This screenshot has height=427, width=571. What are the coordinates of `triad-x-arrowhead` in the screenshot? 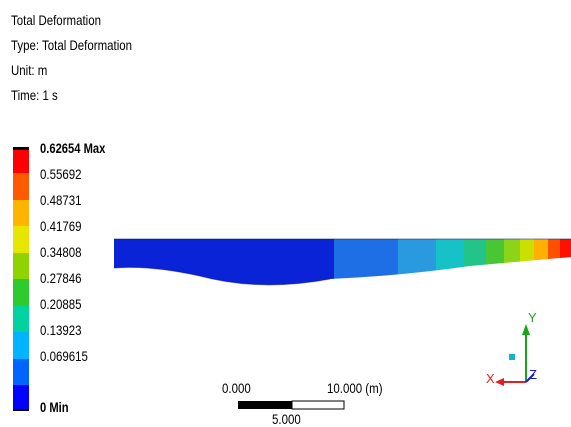 It's located at (499, 382).